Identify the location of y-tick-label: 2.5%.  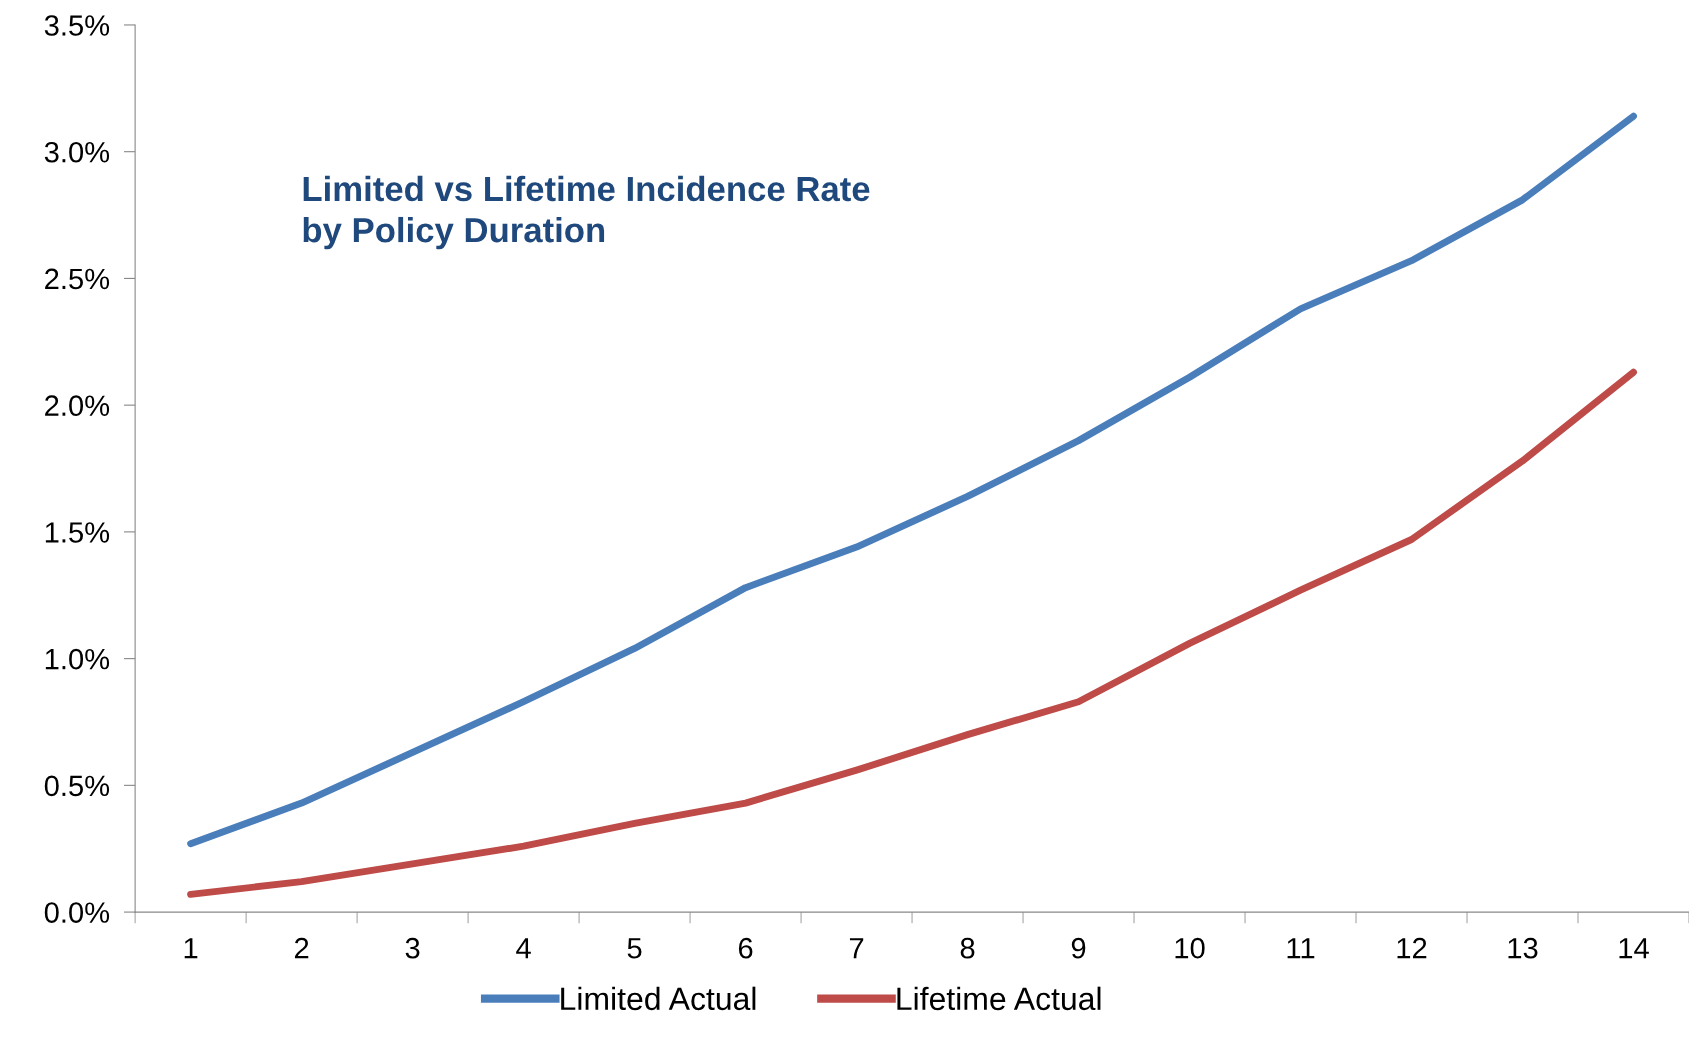
(77, 279).